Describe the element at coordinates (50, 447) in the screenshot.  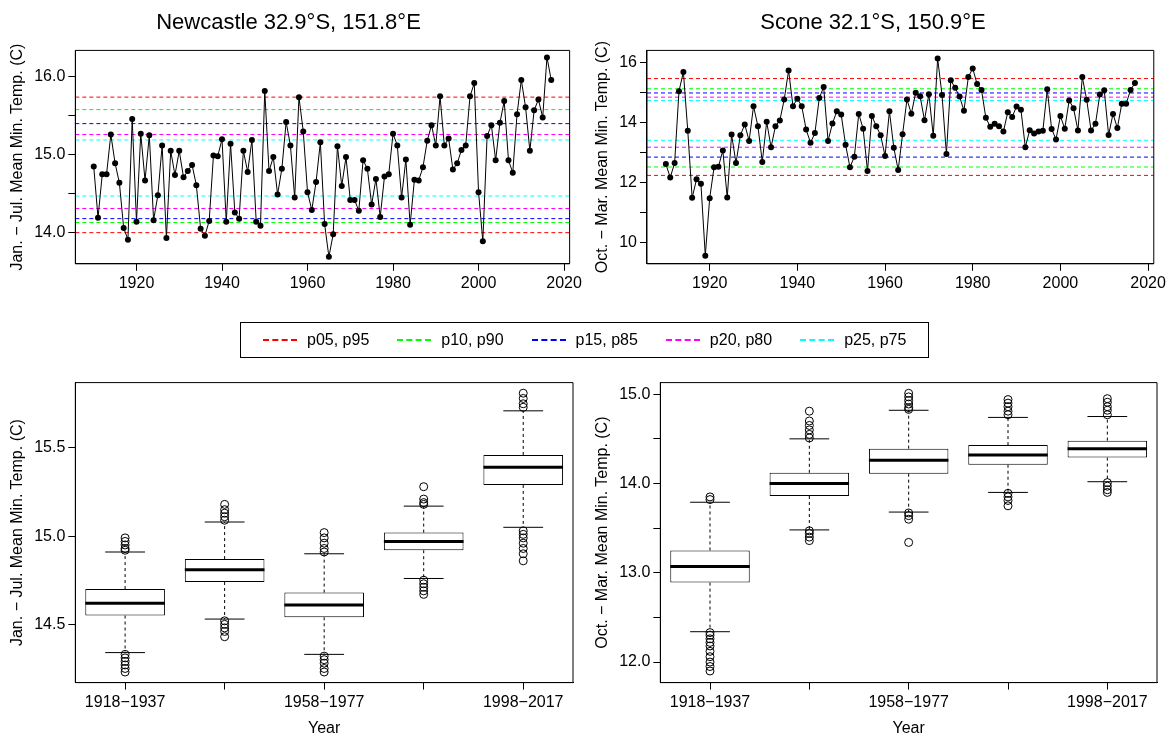
I see `y-tick-label: 15.5` at that location.